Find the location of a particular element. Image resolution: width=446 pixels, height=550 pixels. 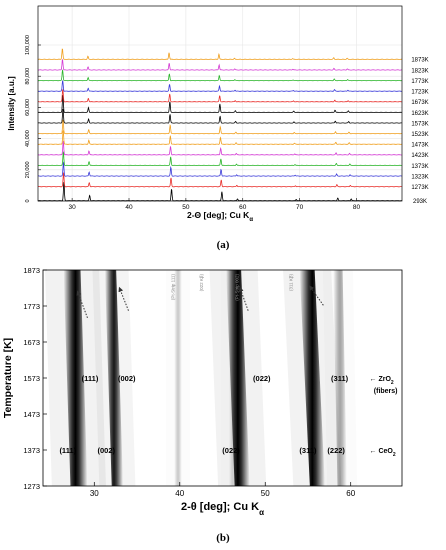

y-tick-label: 1573 is located at coordinates (31, 378).